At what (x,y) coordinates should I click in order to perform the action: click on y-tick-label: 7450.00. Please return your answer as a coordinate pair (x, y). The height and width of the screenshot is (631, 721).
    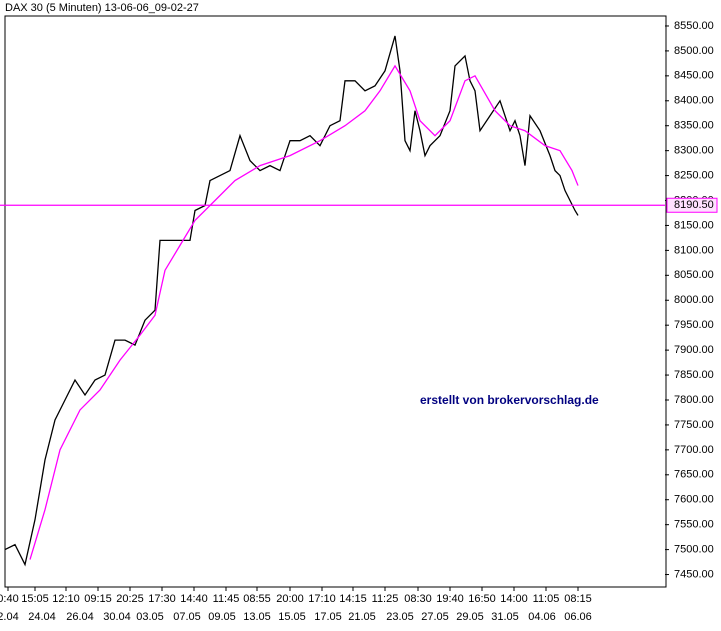
    Looking at the image, I should click on (694, 574).